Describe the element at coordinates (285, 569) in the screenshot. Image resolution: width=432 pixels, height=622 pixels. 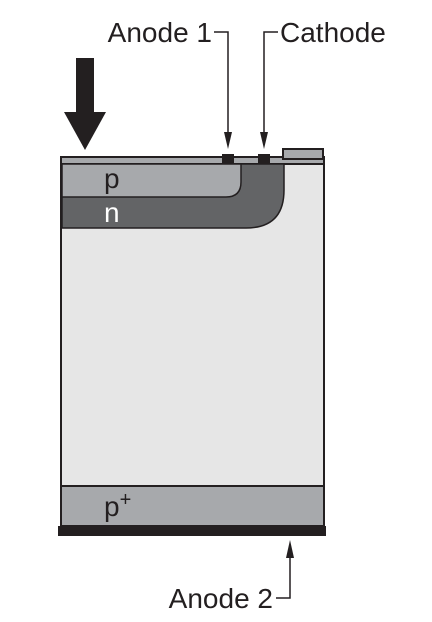
I see `anode2-leader` at that location.